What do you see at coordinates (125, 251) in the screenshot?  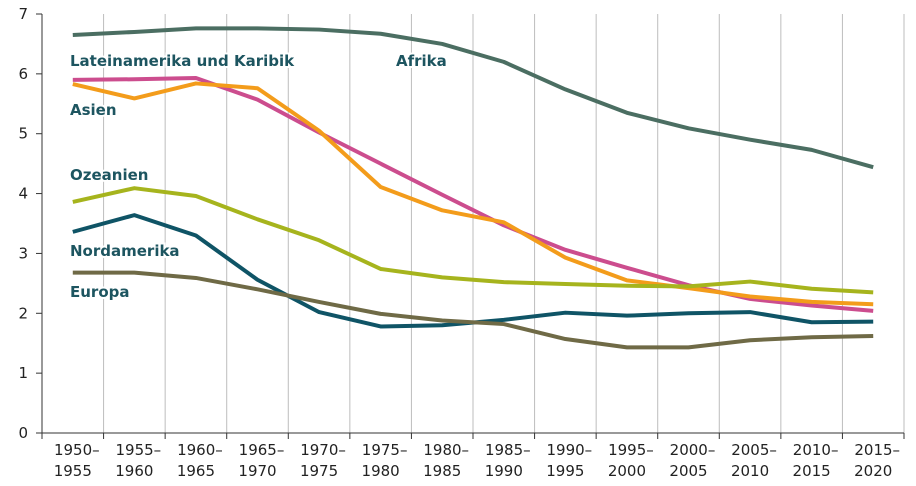 I see `series-label: Nordamerika` at bounding box center [125, 251].